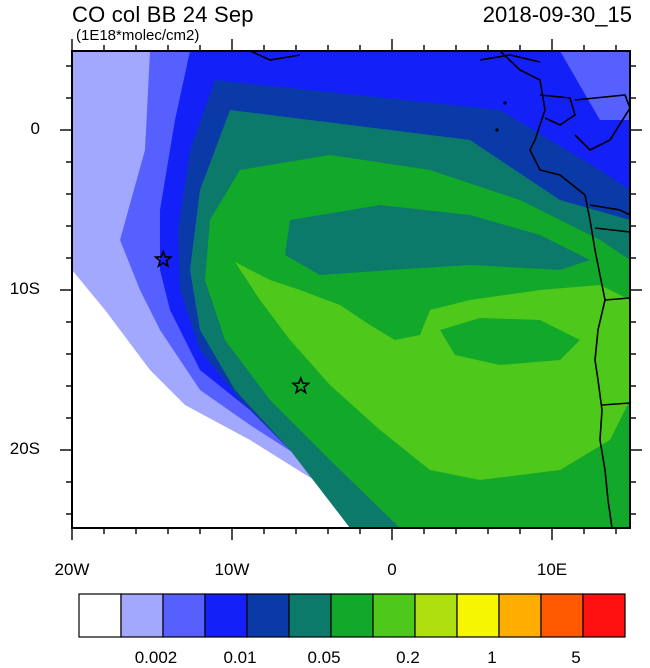 Image resolution: width=650 pixels, height=668 pixels. I want to click on colorbar-label-0.01: 0.01, so click(240, 657).